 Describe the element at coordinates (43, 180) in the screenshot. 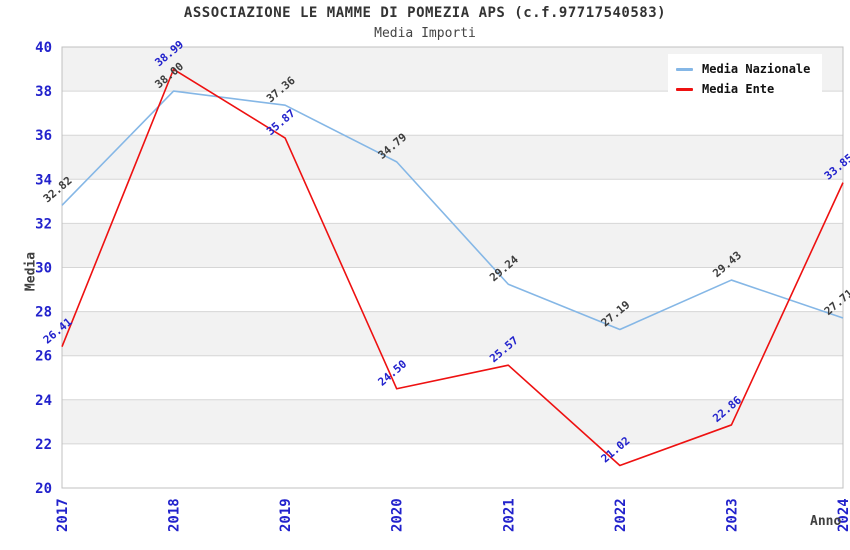

I see `y-tick-label: 34` at that location.